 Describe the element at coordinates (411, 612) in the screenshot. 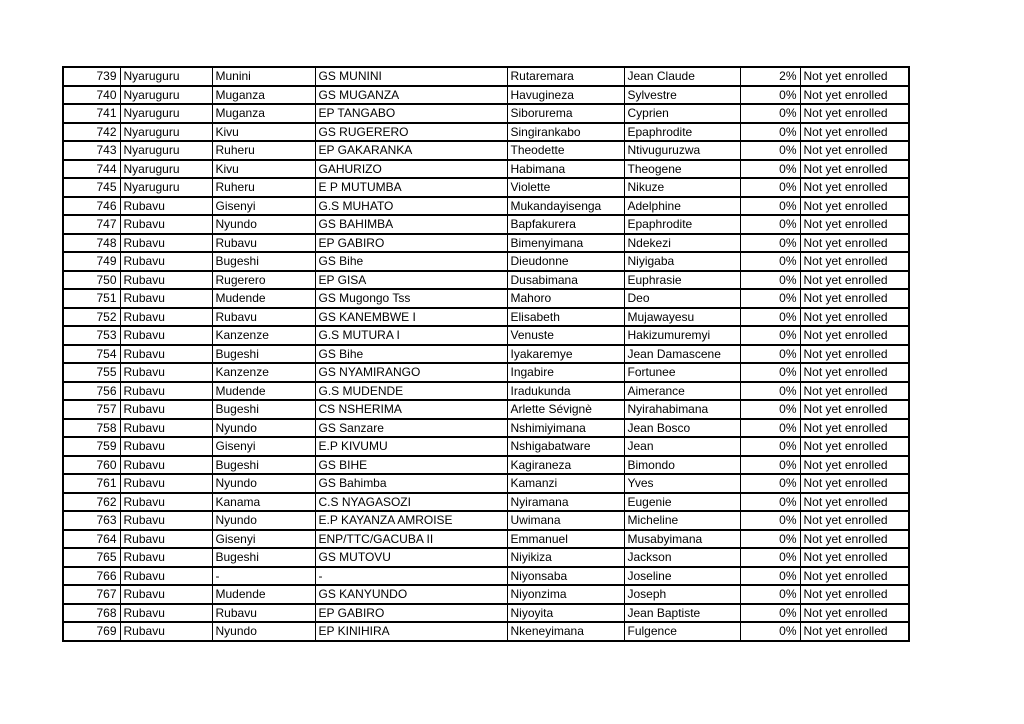

I see `cell-school: EP GABIRO` at that location.